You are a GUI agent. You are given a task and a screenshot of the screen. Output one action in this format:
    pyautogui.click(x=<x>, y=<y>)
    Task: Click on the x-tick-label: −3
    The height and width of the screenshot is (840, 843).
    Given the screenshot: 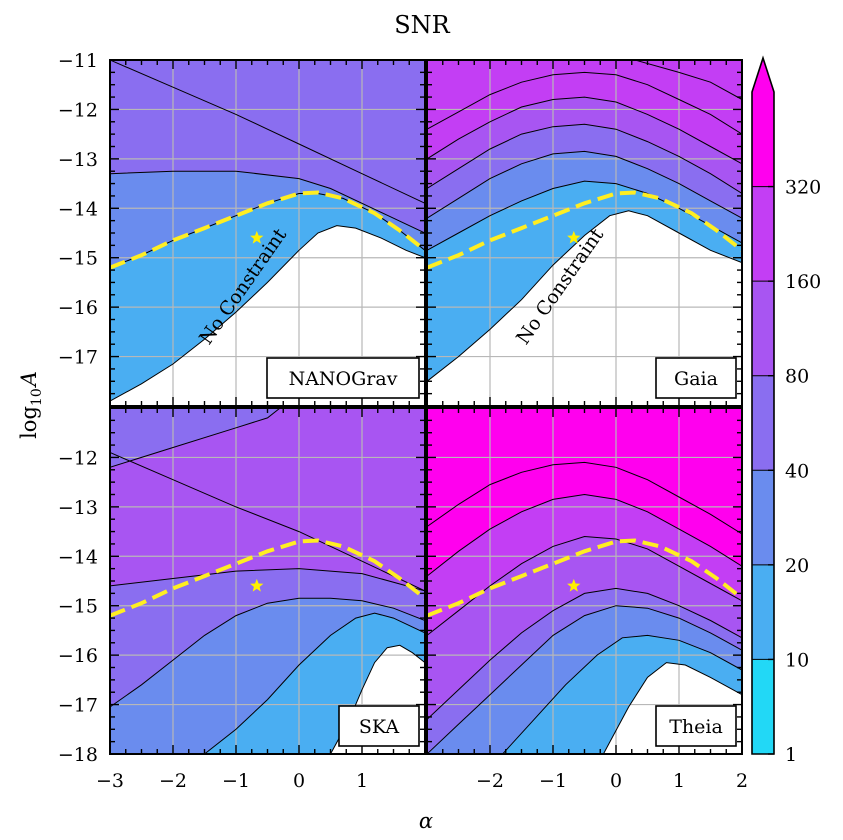 What is the action you would take?
    pyautogui.click(x=110, y=781)
    